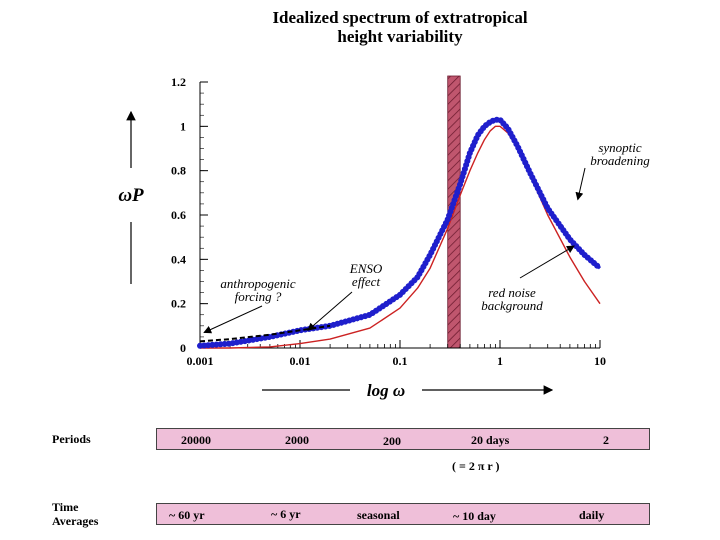 The width and height of the screenshot is (720, 540). I want to click on periods-label: Periods, so click(71, 439).